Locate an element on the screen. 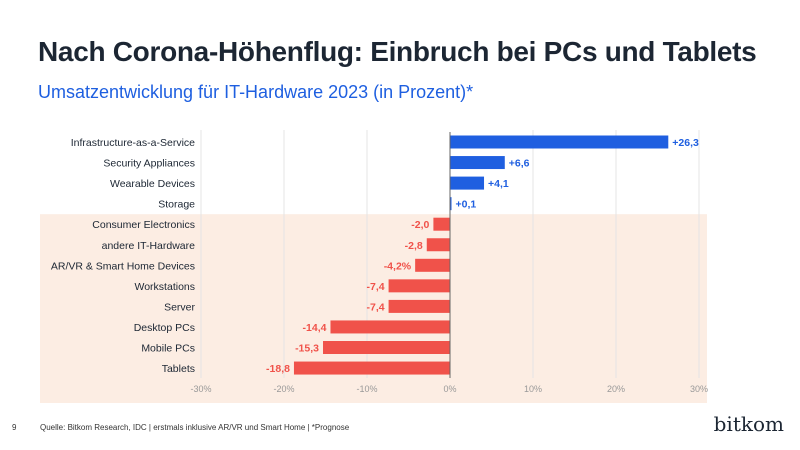  x-tick-label: 30% is located at coordinates (699, 389).